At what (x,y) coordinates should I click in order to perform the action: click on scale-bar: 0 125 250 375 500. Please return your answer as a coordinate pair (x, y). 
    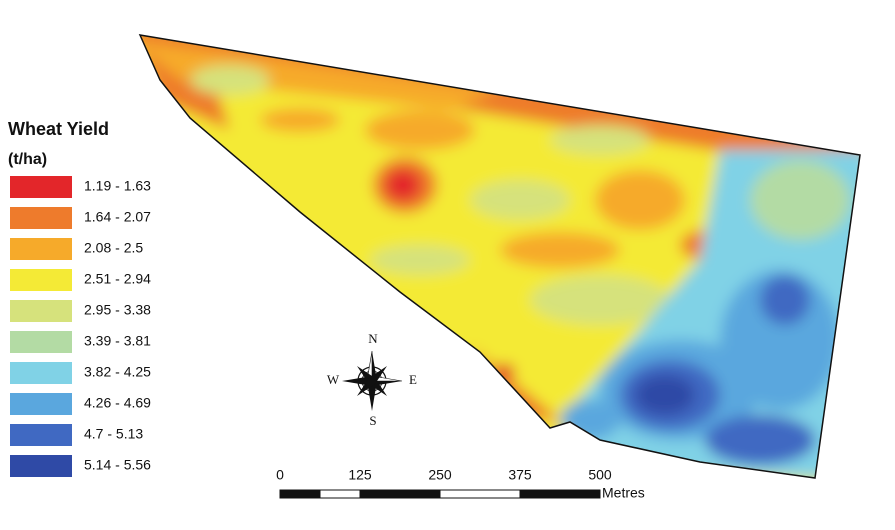
    Looking at the image, I should click on (444, 483).